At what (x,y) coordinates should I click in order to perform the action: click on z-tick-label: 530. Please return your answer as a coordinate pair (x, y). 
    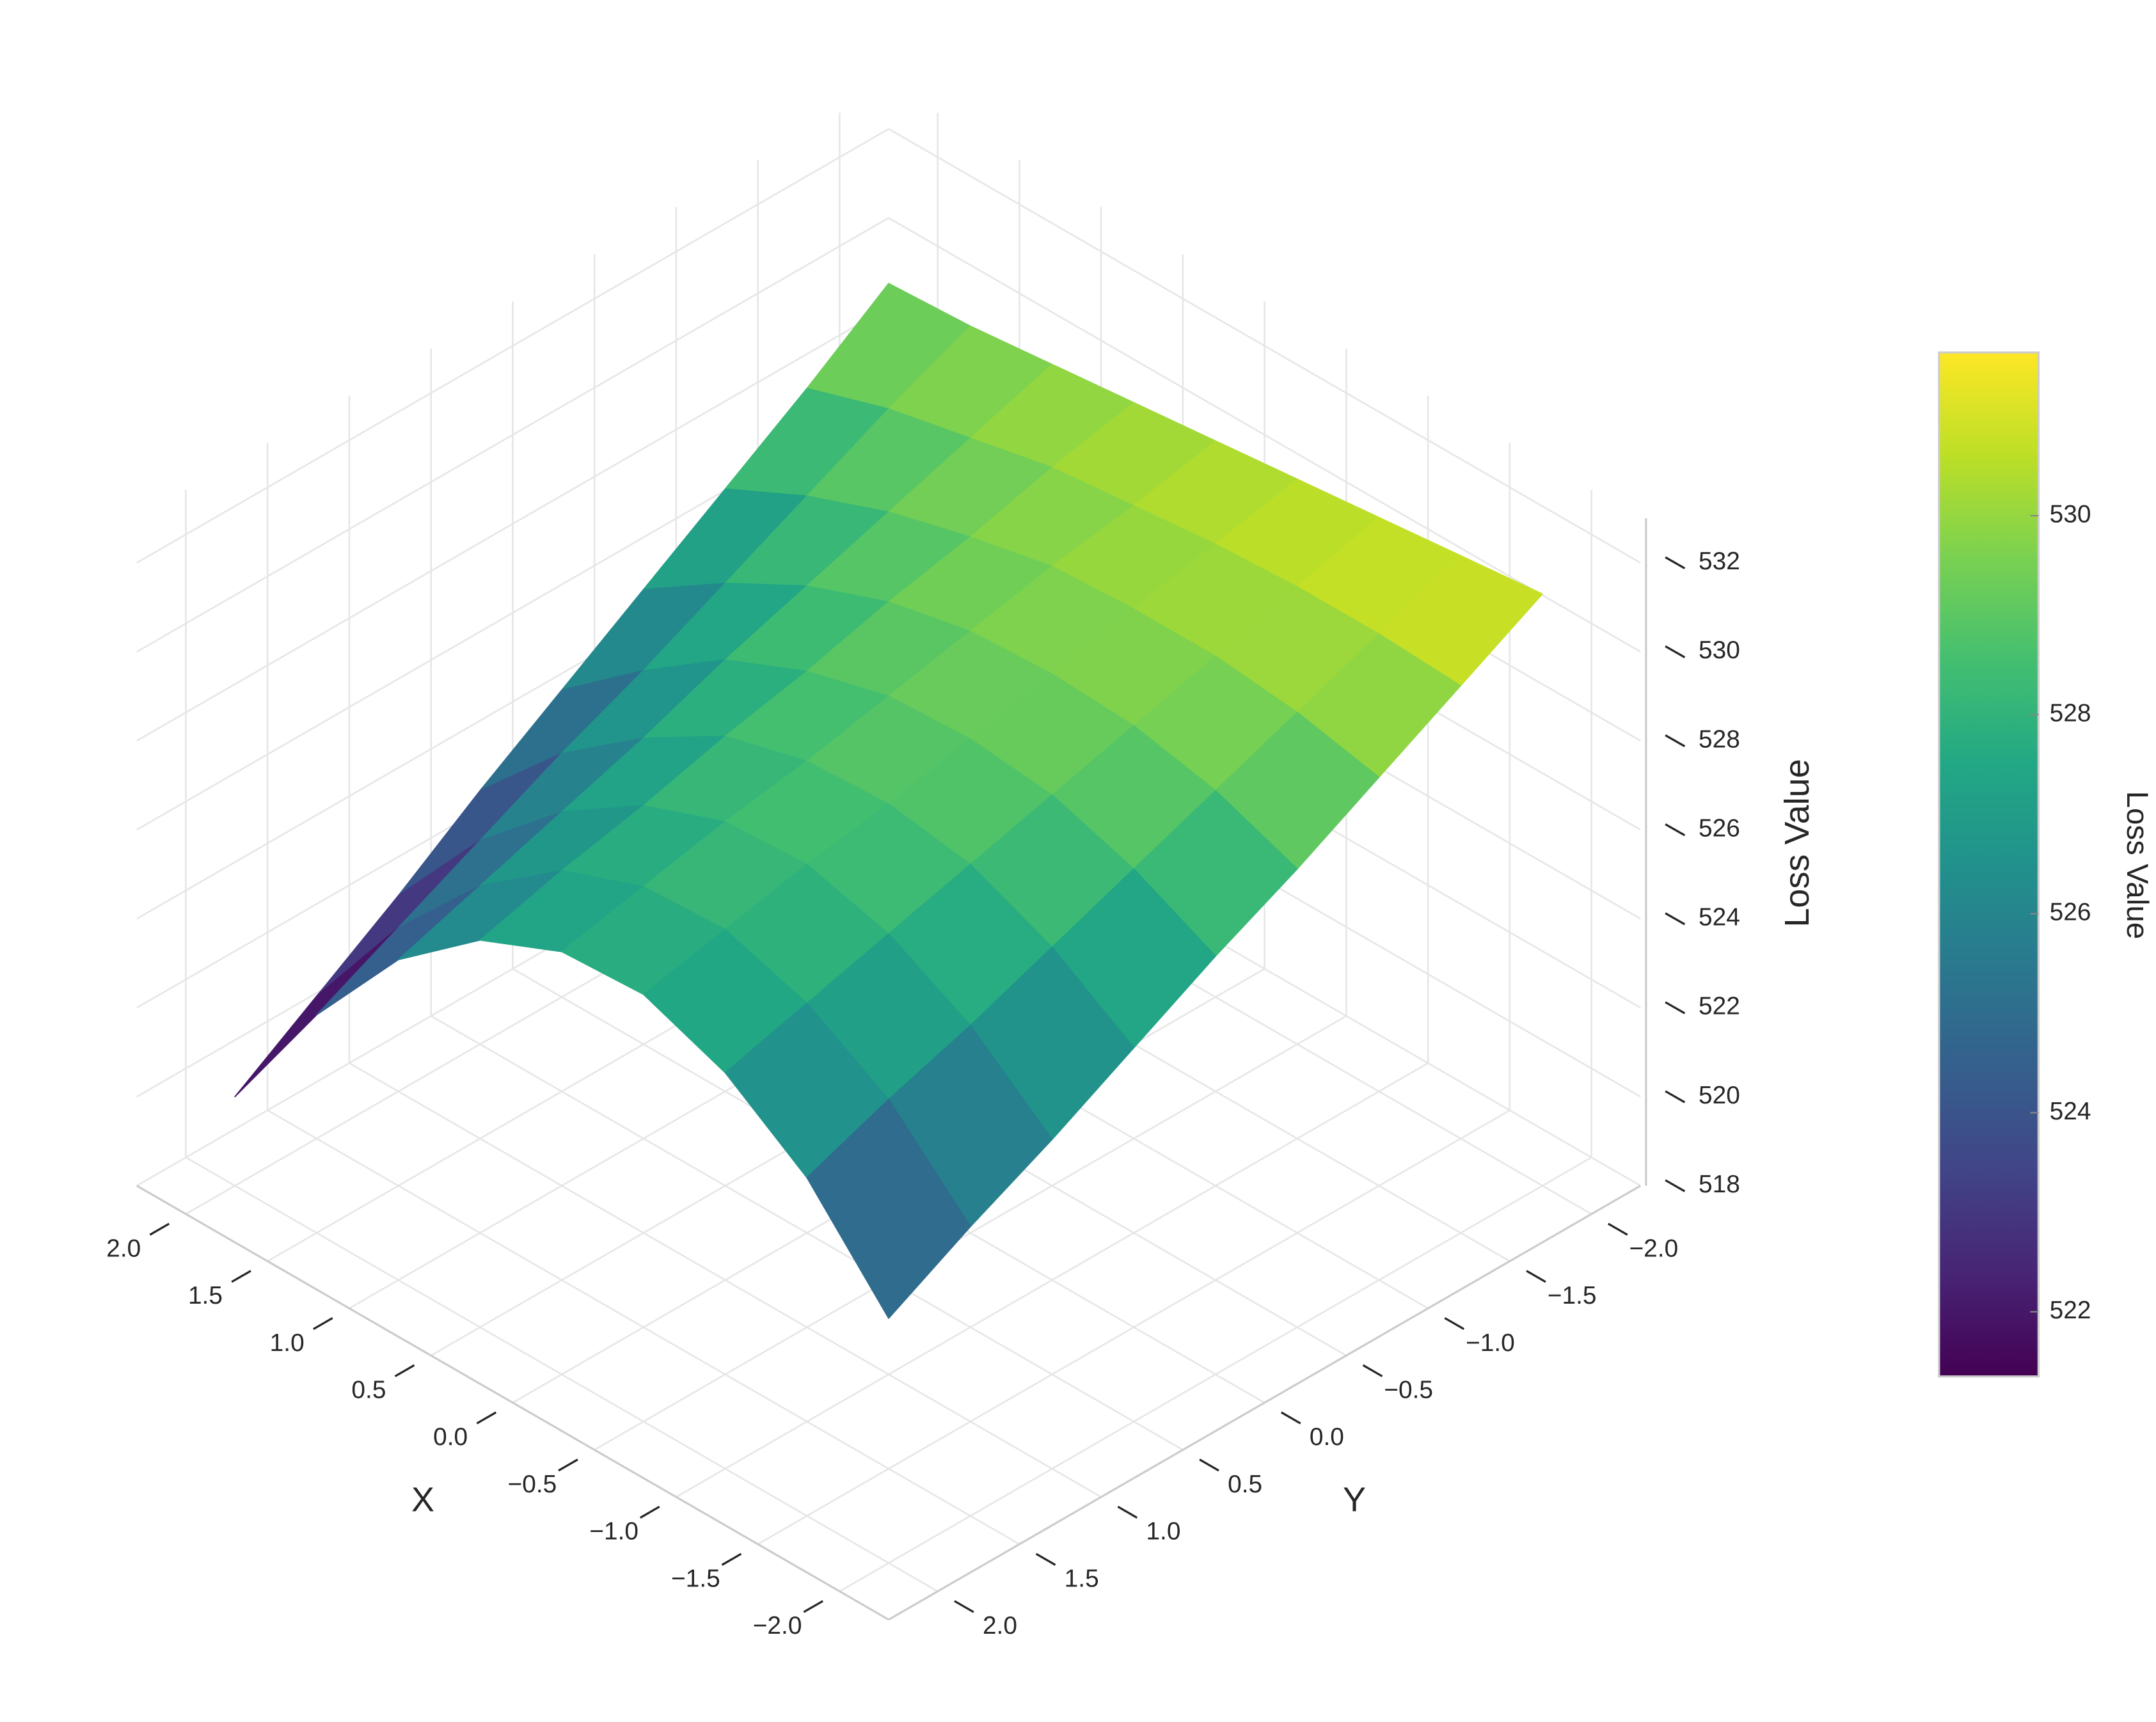
    Looking at the image, I should click on (1719, 650).